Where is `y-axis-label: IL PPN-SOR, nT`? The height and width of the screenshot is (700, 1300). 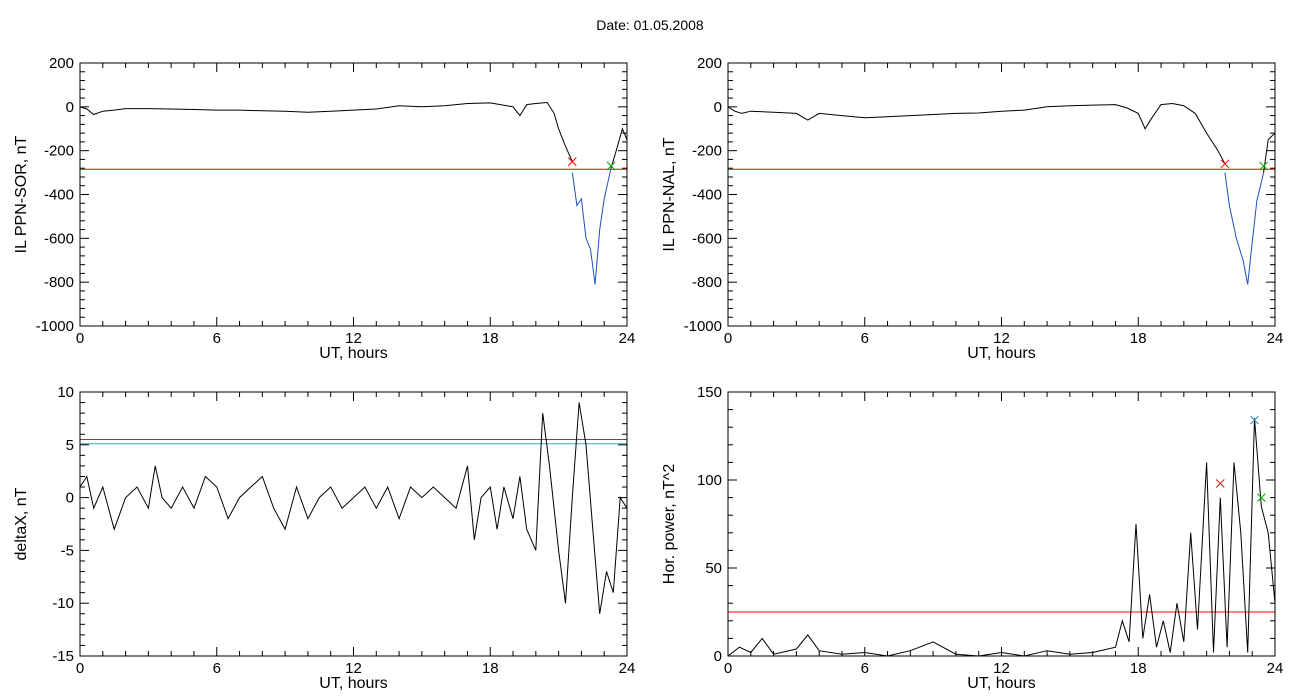
y-axis-label: IL PPN-SOR, nT is located at coordinates (21, 194).